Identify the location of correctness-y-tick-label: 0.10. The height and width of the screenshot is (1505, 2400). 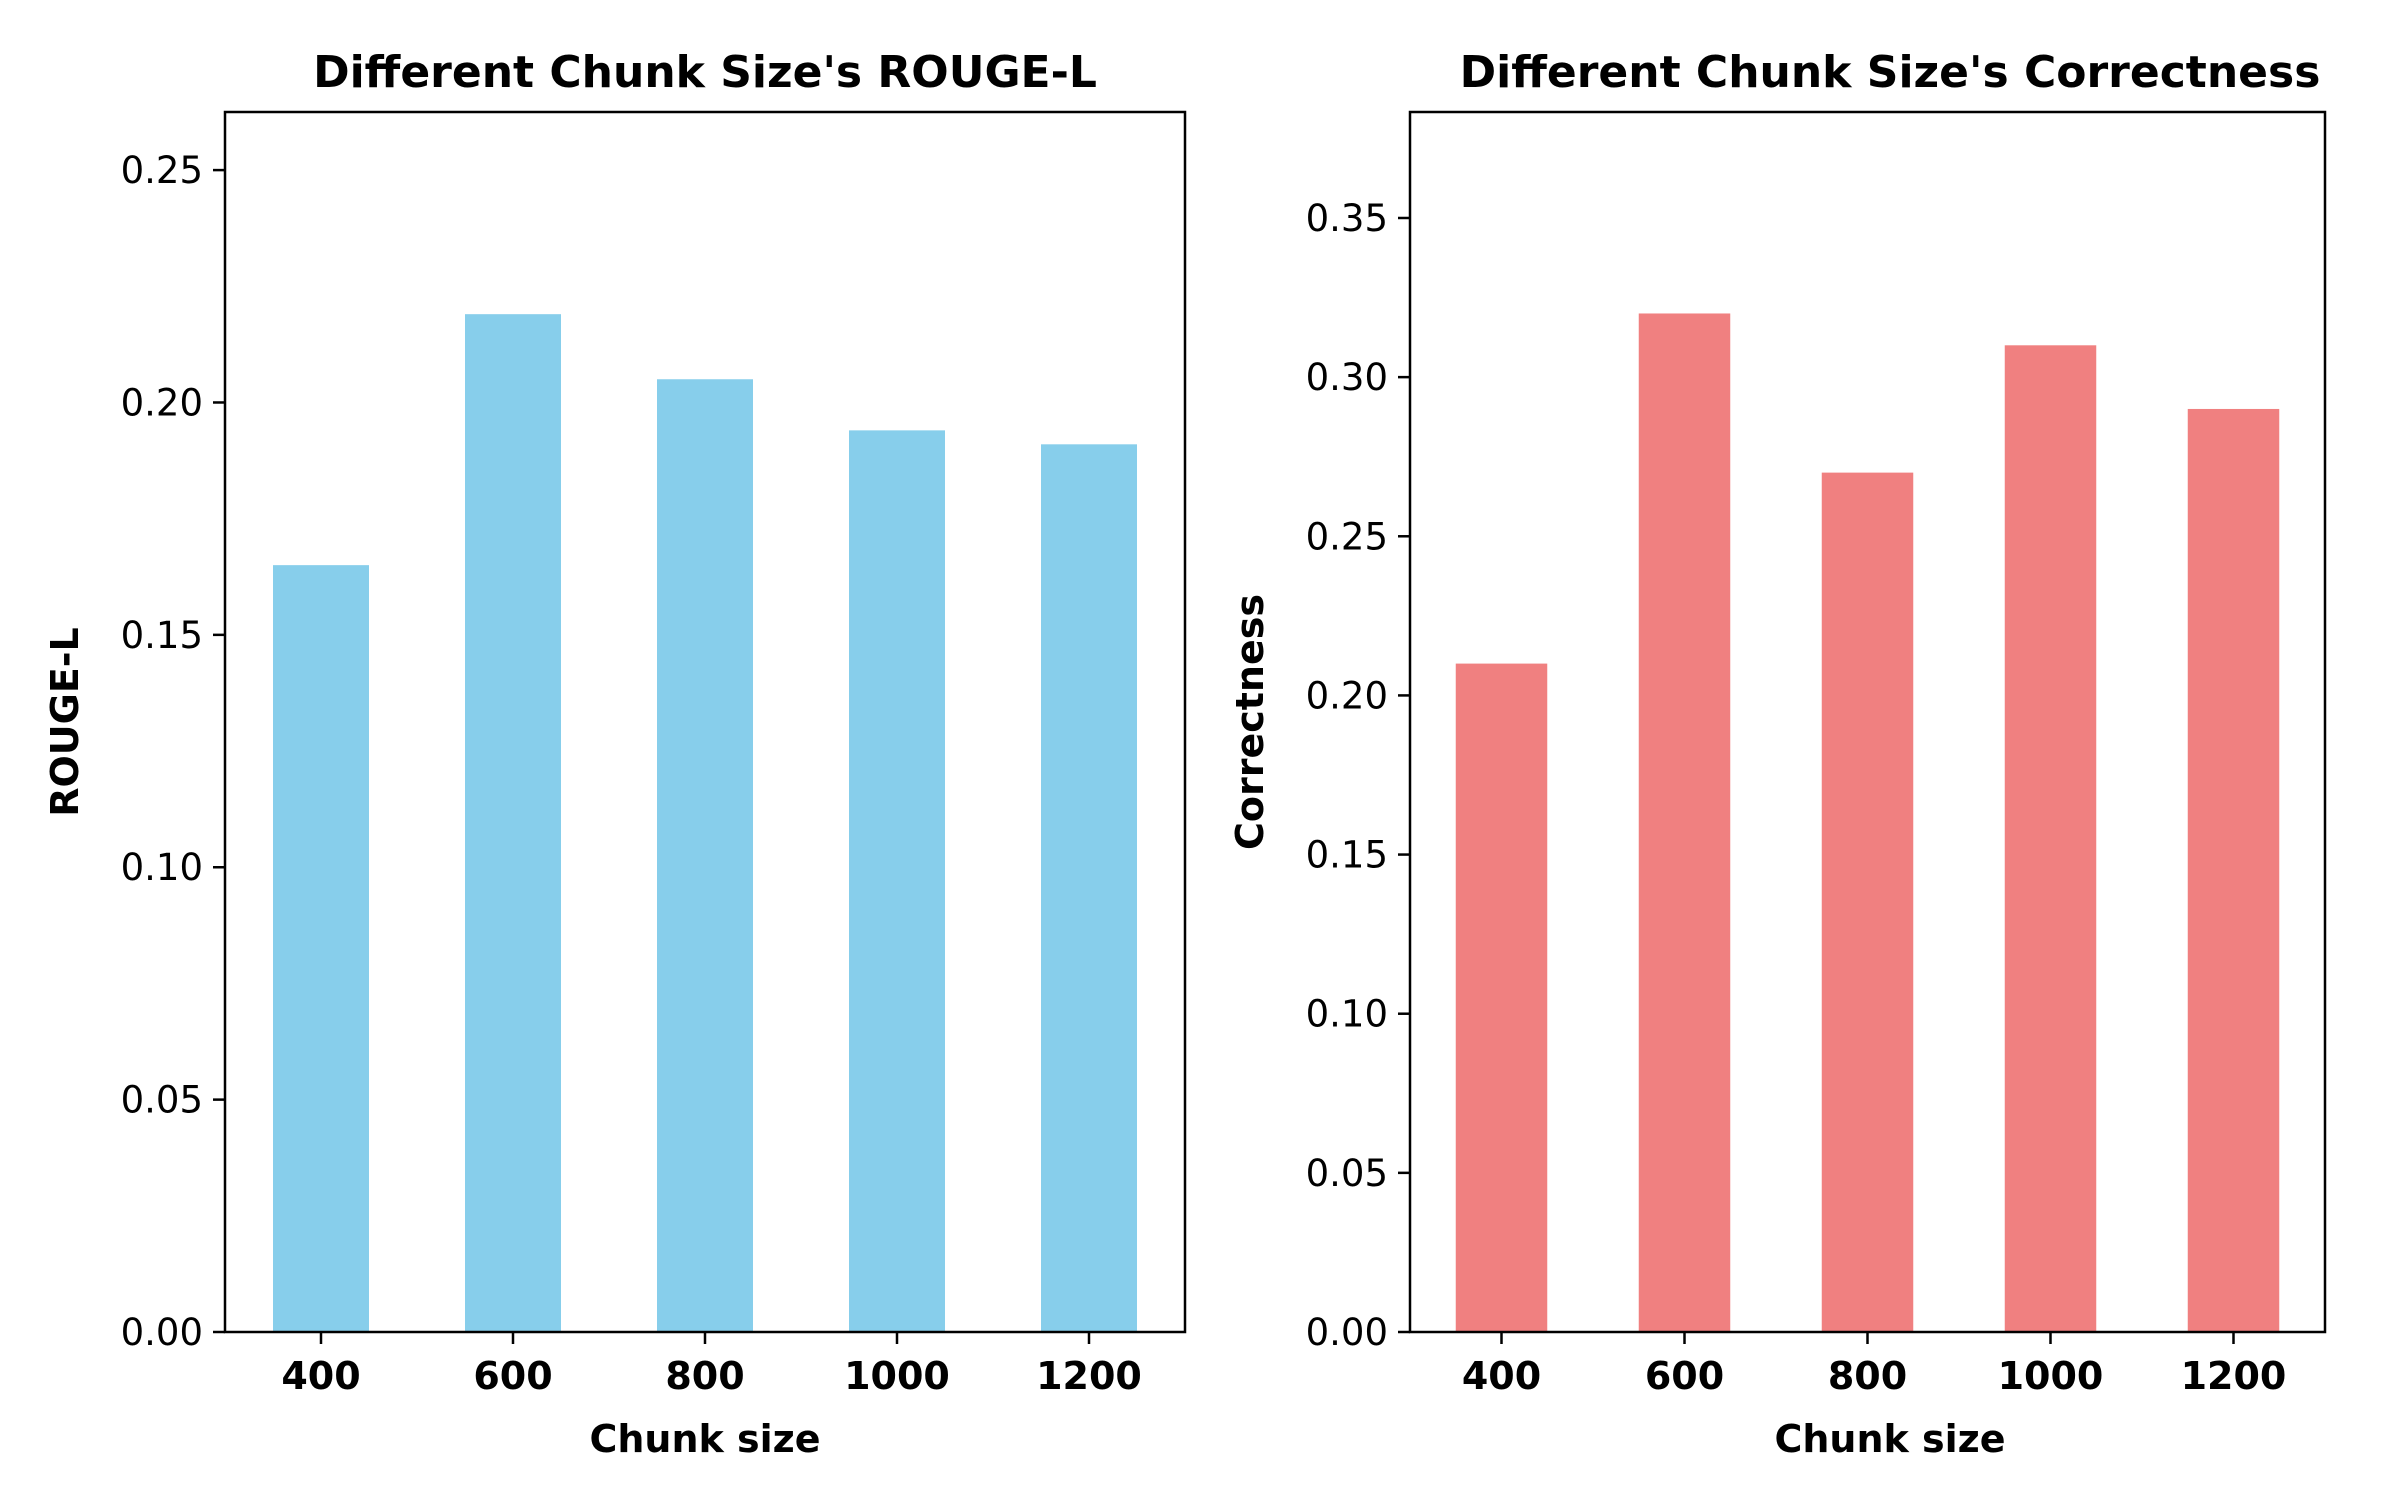
(1347, 1014).